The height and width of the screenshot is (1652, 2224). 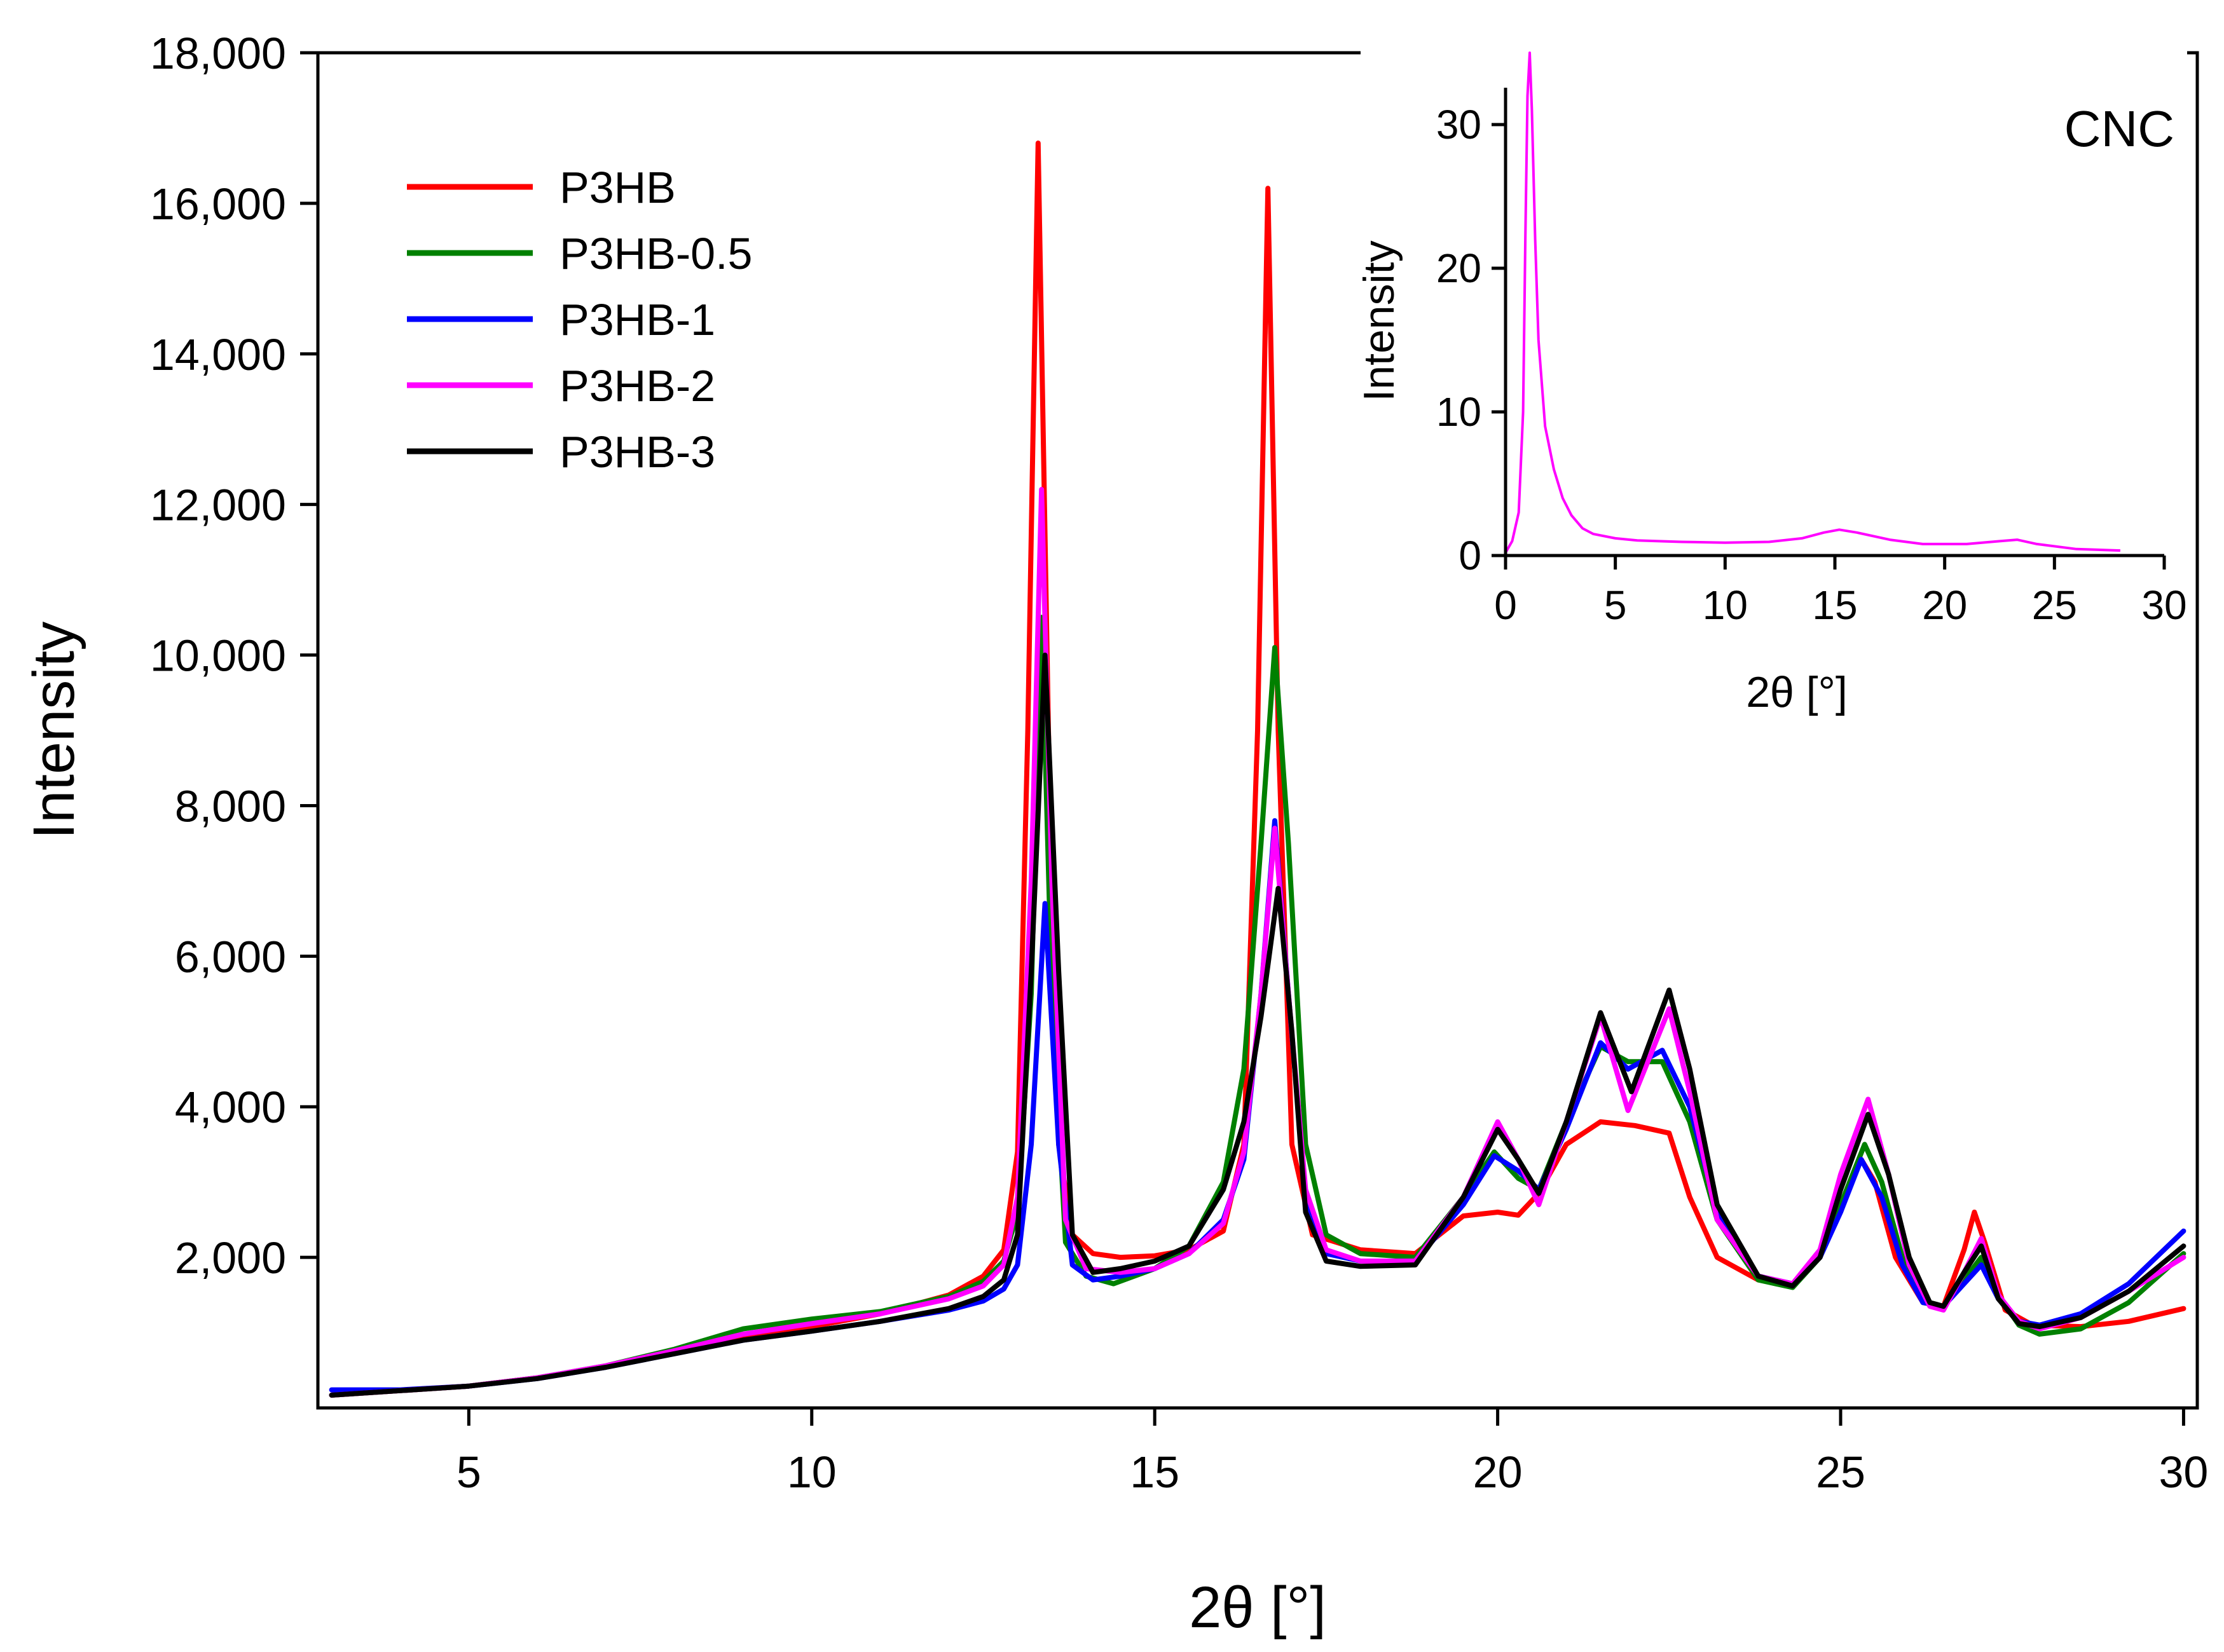 I want to click on legend-item-p3hb: P3HB, so click(x=541, y=187).